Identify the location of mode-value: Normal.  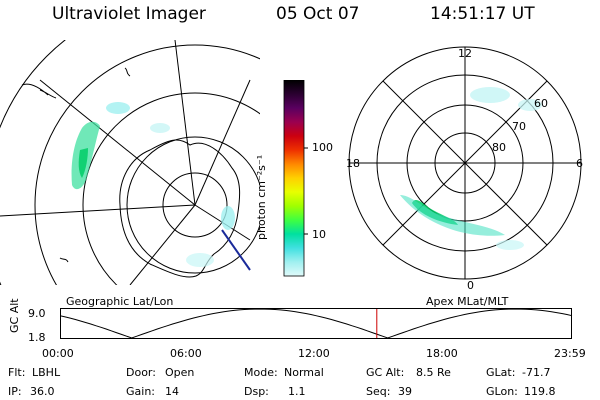
(304, 372).